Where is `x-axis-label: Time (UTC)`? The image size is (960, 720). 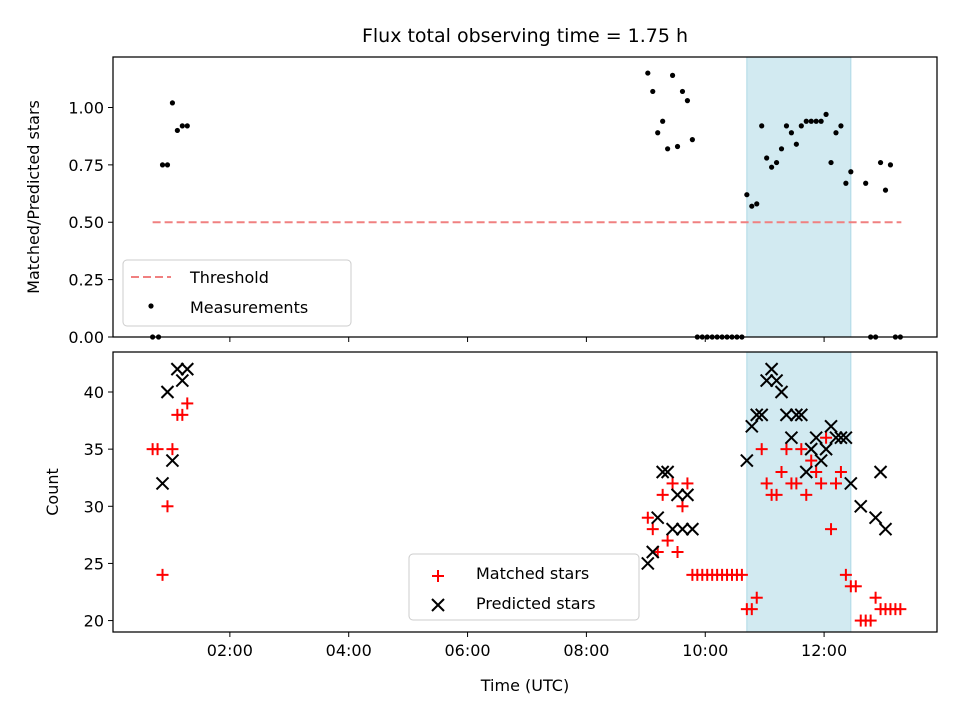
x-axis-label: Time (UTC) is located at coordinates (524, 685).